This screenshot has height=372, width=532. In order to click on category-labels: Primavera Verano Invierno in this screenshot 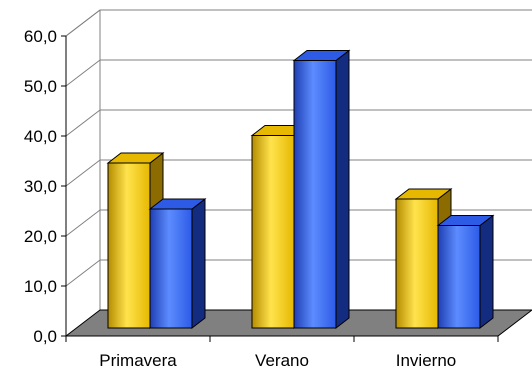, I will do `click(277, 360)`.